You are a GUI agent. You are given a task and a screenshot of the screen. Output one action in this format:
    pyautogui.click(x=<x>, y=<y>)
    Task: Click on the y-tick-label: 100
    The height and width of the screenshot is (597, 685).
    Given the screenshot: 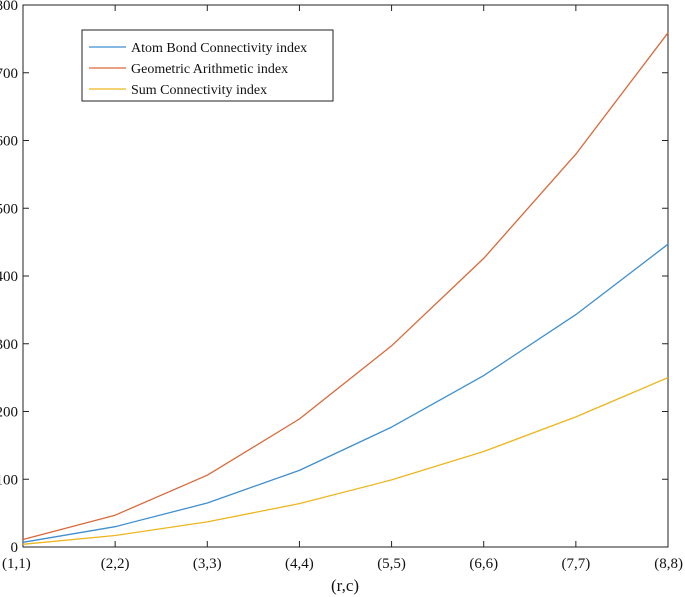 What is the action you would take?
    pyautogui.click(x=9, y=480)
    